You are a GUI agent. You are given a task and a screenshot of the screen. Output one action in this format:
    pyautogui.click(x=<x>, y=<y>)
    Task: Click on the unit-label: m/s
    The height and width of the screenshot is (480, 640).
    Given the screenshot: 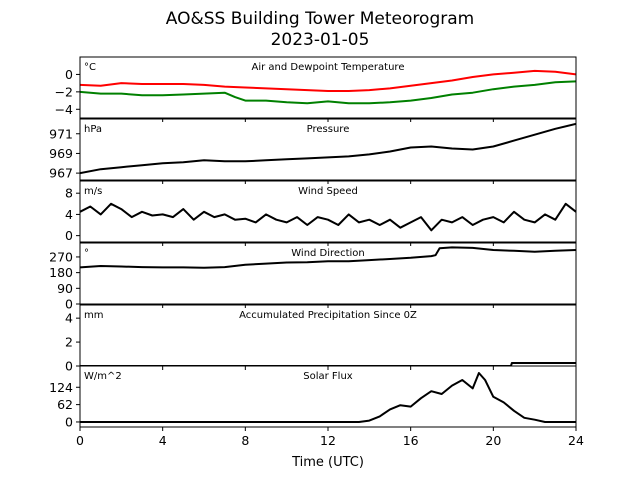 What is the action you would take?
    pyautogui.click(x=93, y=191)
    